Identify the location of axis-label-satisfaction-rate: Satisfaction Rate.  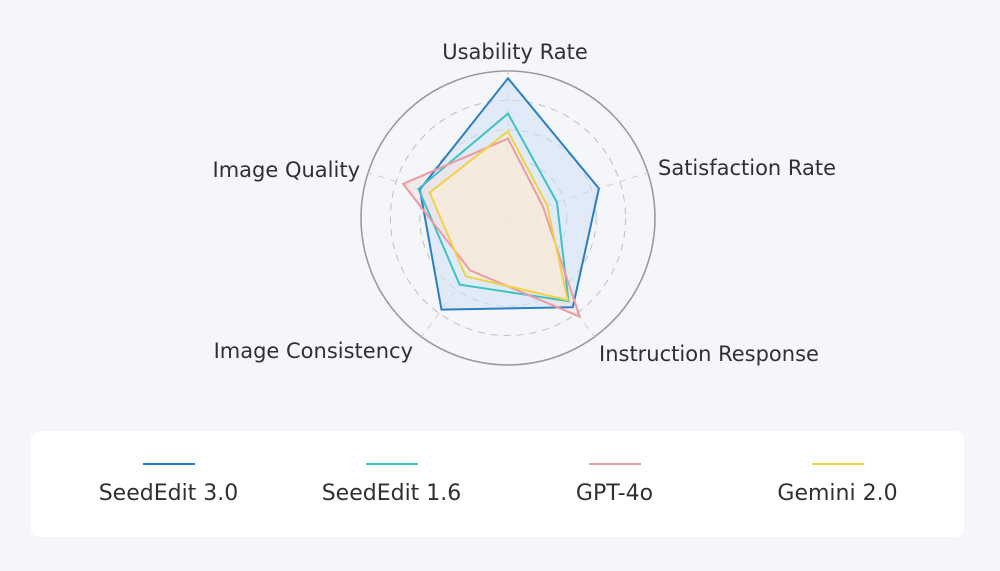
(747, 168).